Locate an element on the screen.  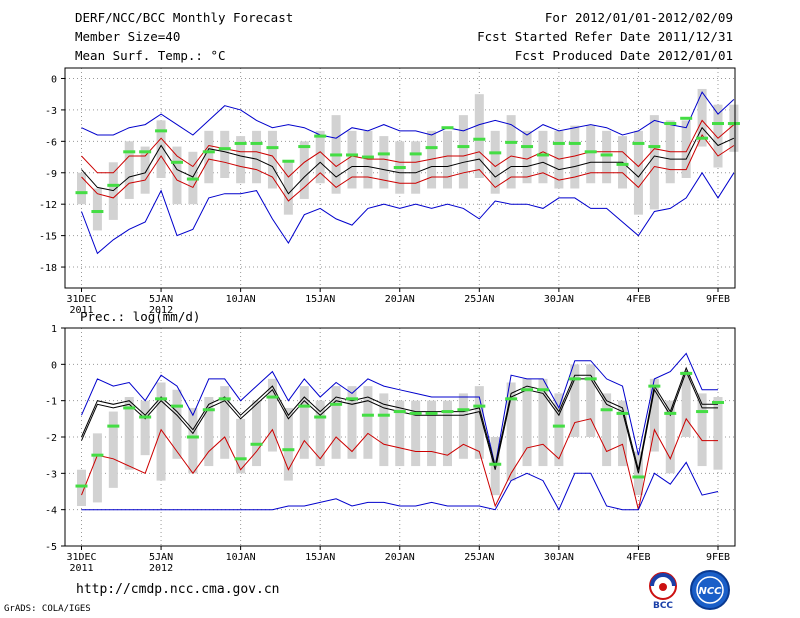
bcc-logo: BCC is located at coordinates (663, 591).